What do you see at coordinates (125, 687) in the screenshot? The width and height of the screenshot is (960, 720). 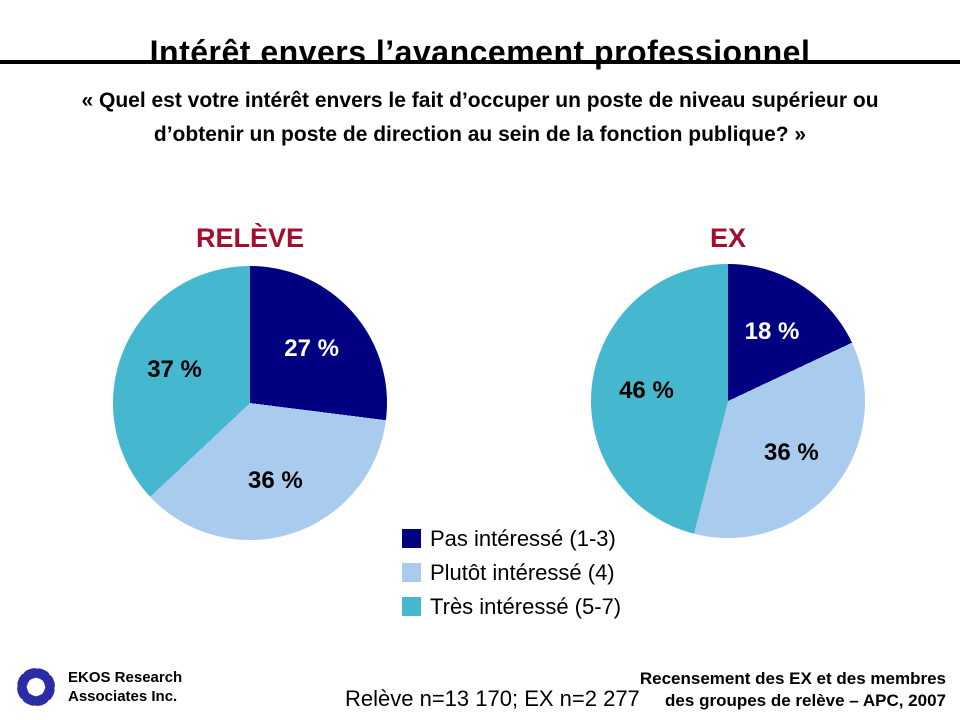 I see `footer-brand-text: EKOS Research Associates Inc.` at bounding box center [125, 687].